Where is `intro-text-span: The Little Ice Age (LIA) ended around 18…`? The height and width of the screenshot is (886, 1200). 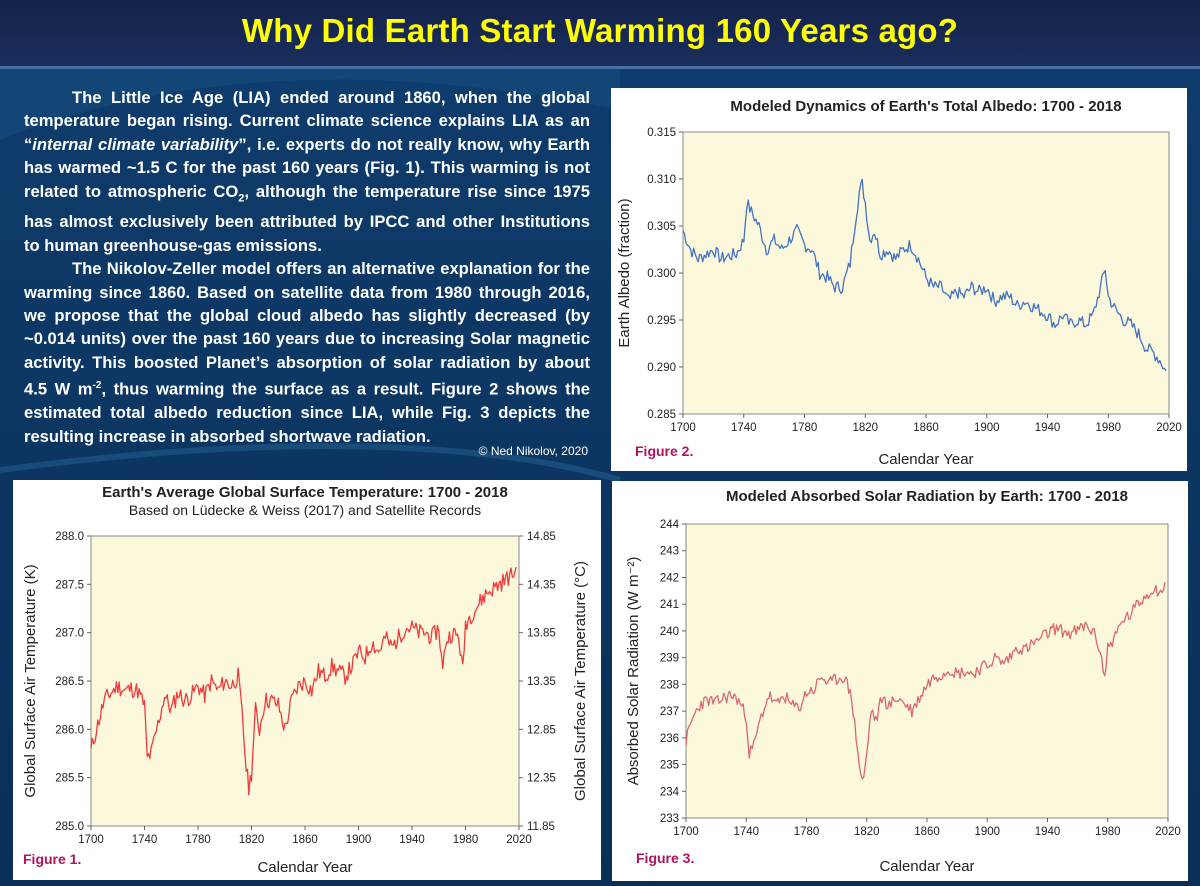
intro-text-span: The Little Ice Age (LIA) ended around 18… is located at coordinates (307, 121).